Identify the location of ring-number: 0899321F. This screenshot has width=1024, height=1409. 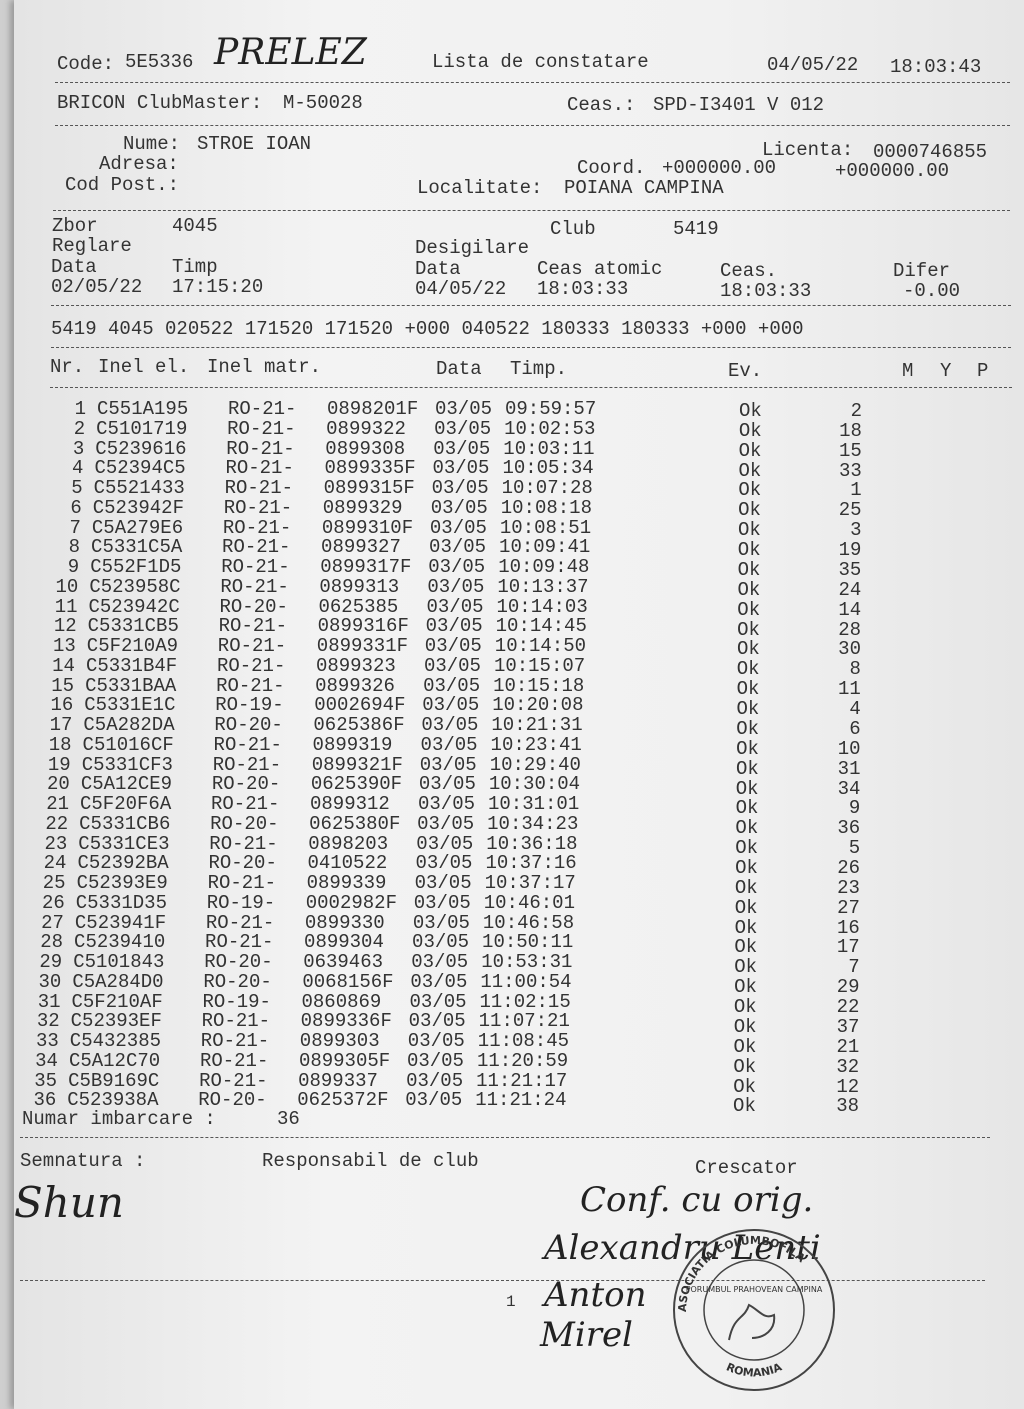
(357, 764).